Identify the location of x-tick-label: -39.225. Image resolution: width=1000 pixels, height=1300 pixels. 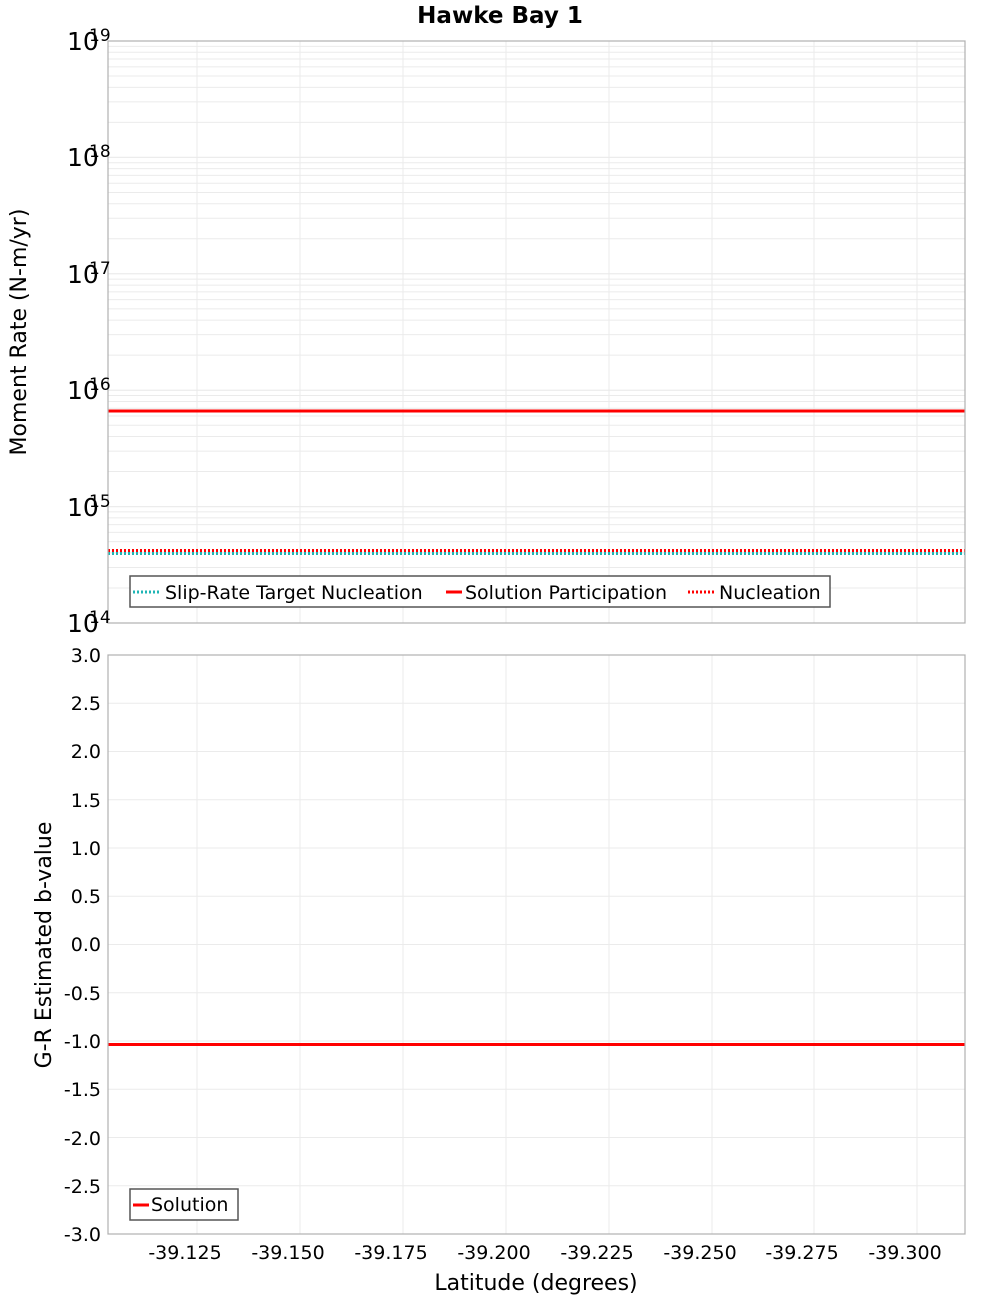
(596, 1253).